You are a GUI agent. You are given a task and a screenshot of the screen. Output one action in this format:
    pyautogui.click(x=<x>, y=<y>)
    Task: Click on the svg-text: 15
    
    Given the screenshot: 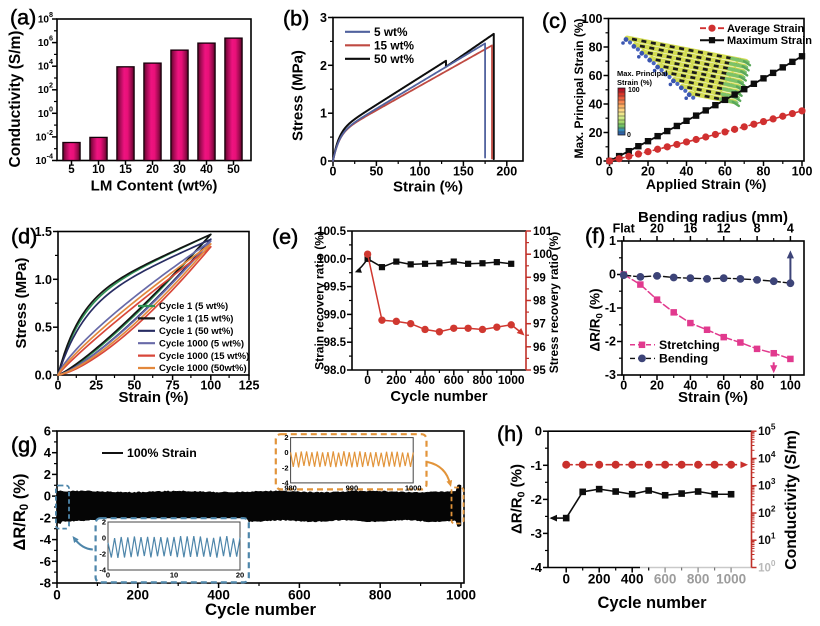 What is the action you would take?
    pyautogui.click(x=125, y=170)
    